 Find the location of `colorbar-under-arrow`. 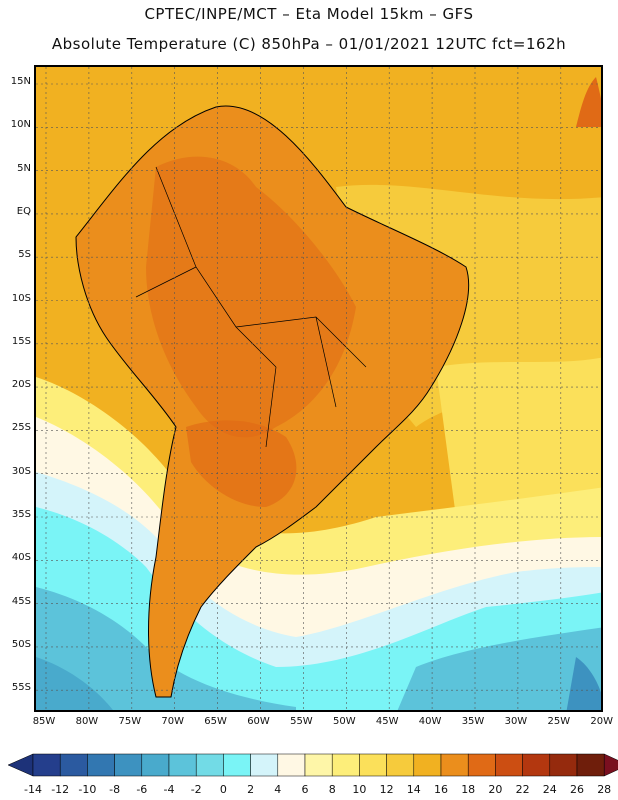

colorbar-under-arrow is located at coordinates (20, 765).